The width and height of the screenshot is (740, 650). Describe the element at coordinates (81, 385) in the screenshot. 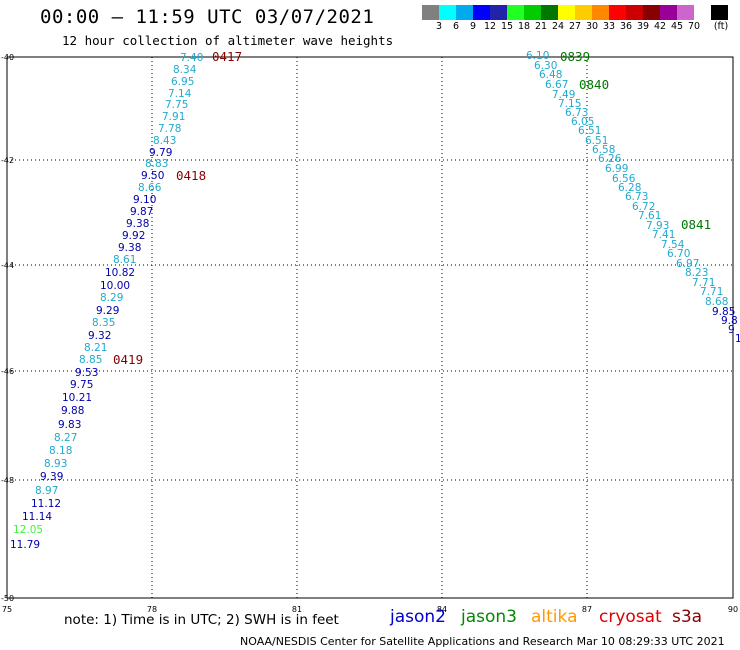

I see `west-track-swh-label: 9.75` at that location.